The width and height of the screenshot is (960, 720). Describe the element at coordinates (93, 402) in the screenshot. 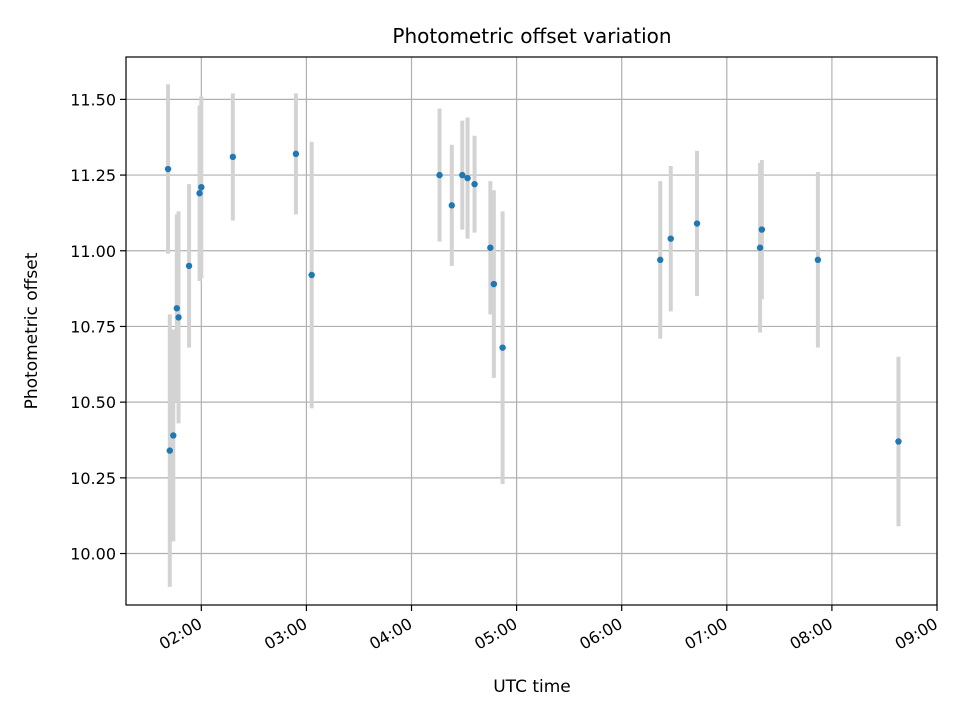

I see `y-tick-label: 10.50` at that location.